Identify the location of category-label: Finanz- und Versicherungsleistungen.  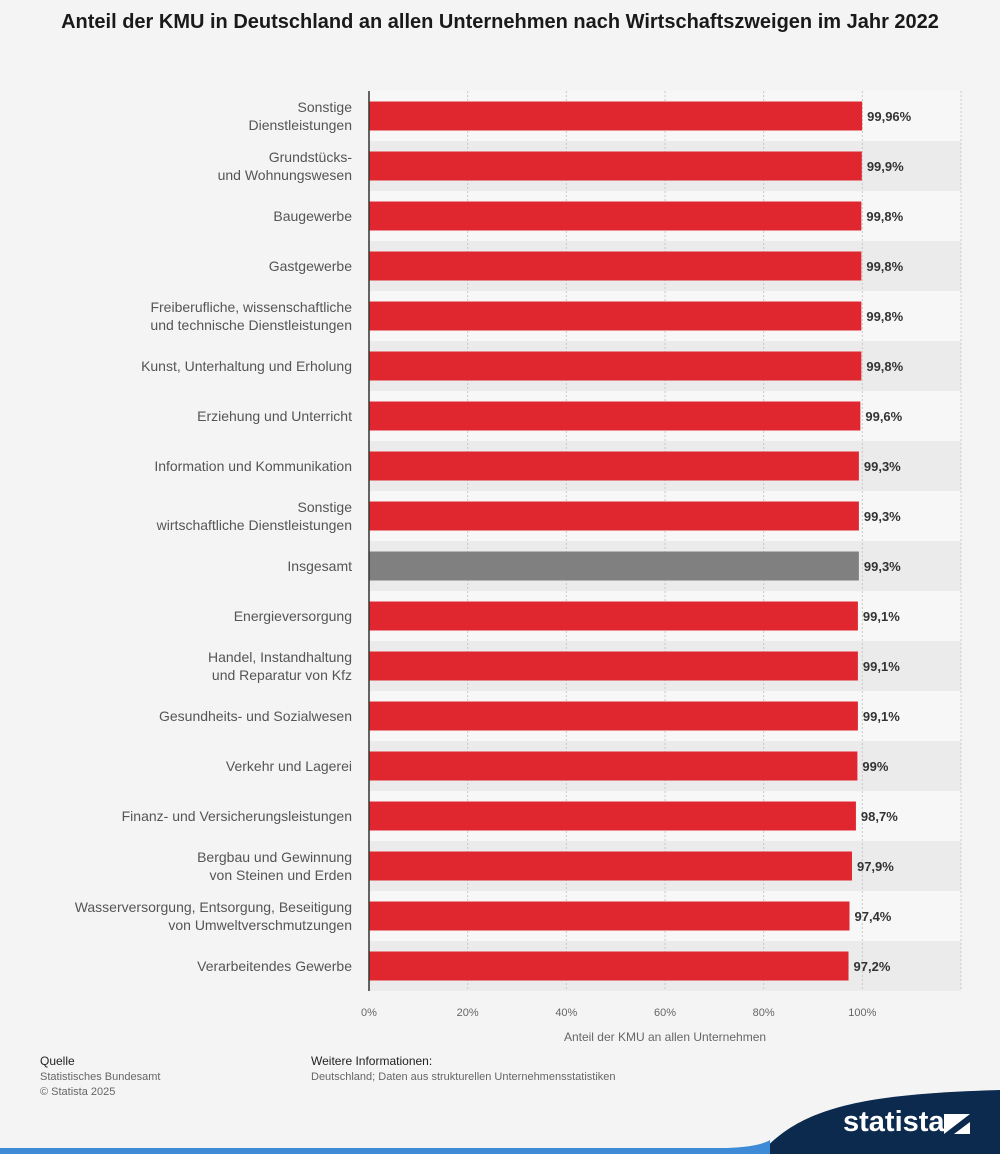
(237, 816).